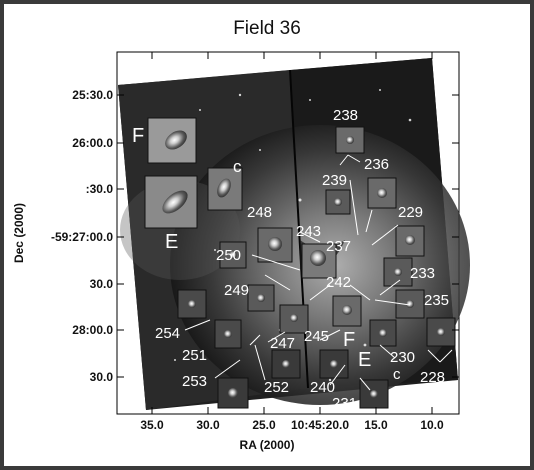 The width and height of the screenshot is (534, 470). I want to click on y-axis-title: Dec (2000), so click(19, 233).